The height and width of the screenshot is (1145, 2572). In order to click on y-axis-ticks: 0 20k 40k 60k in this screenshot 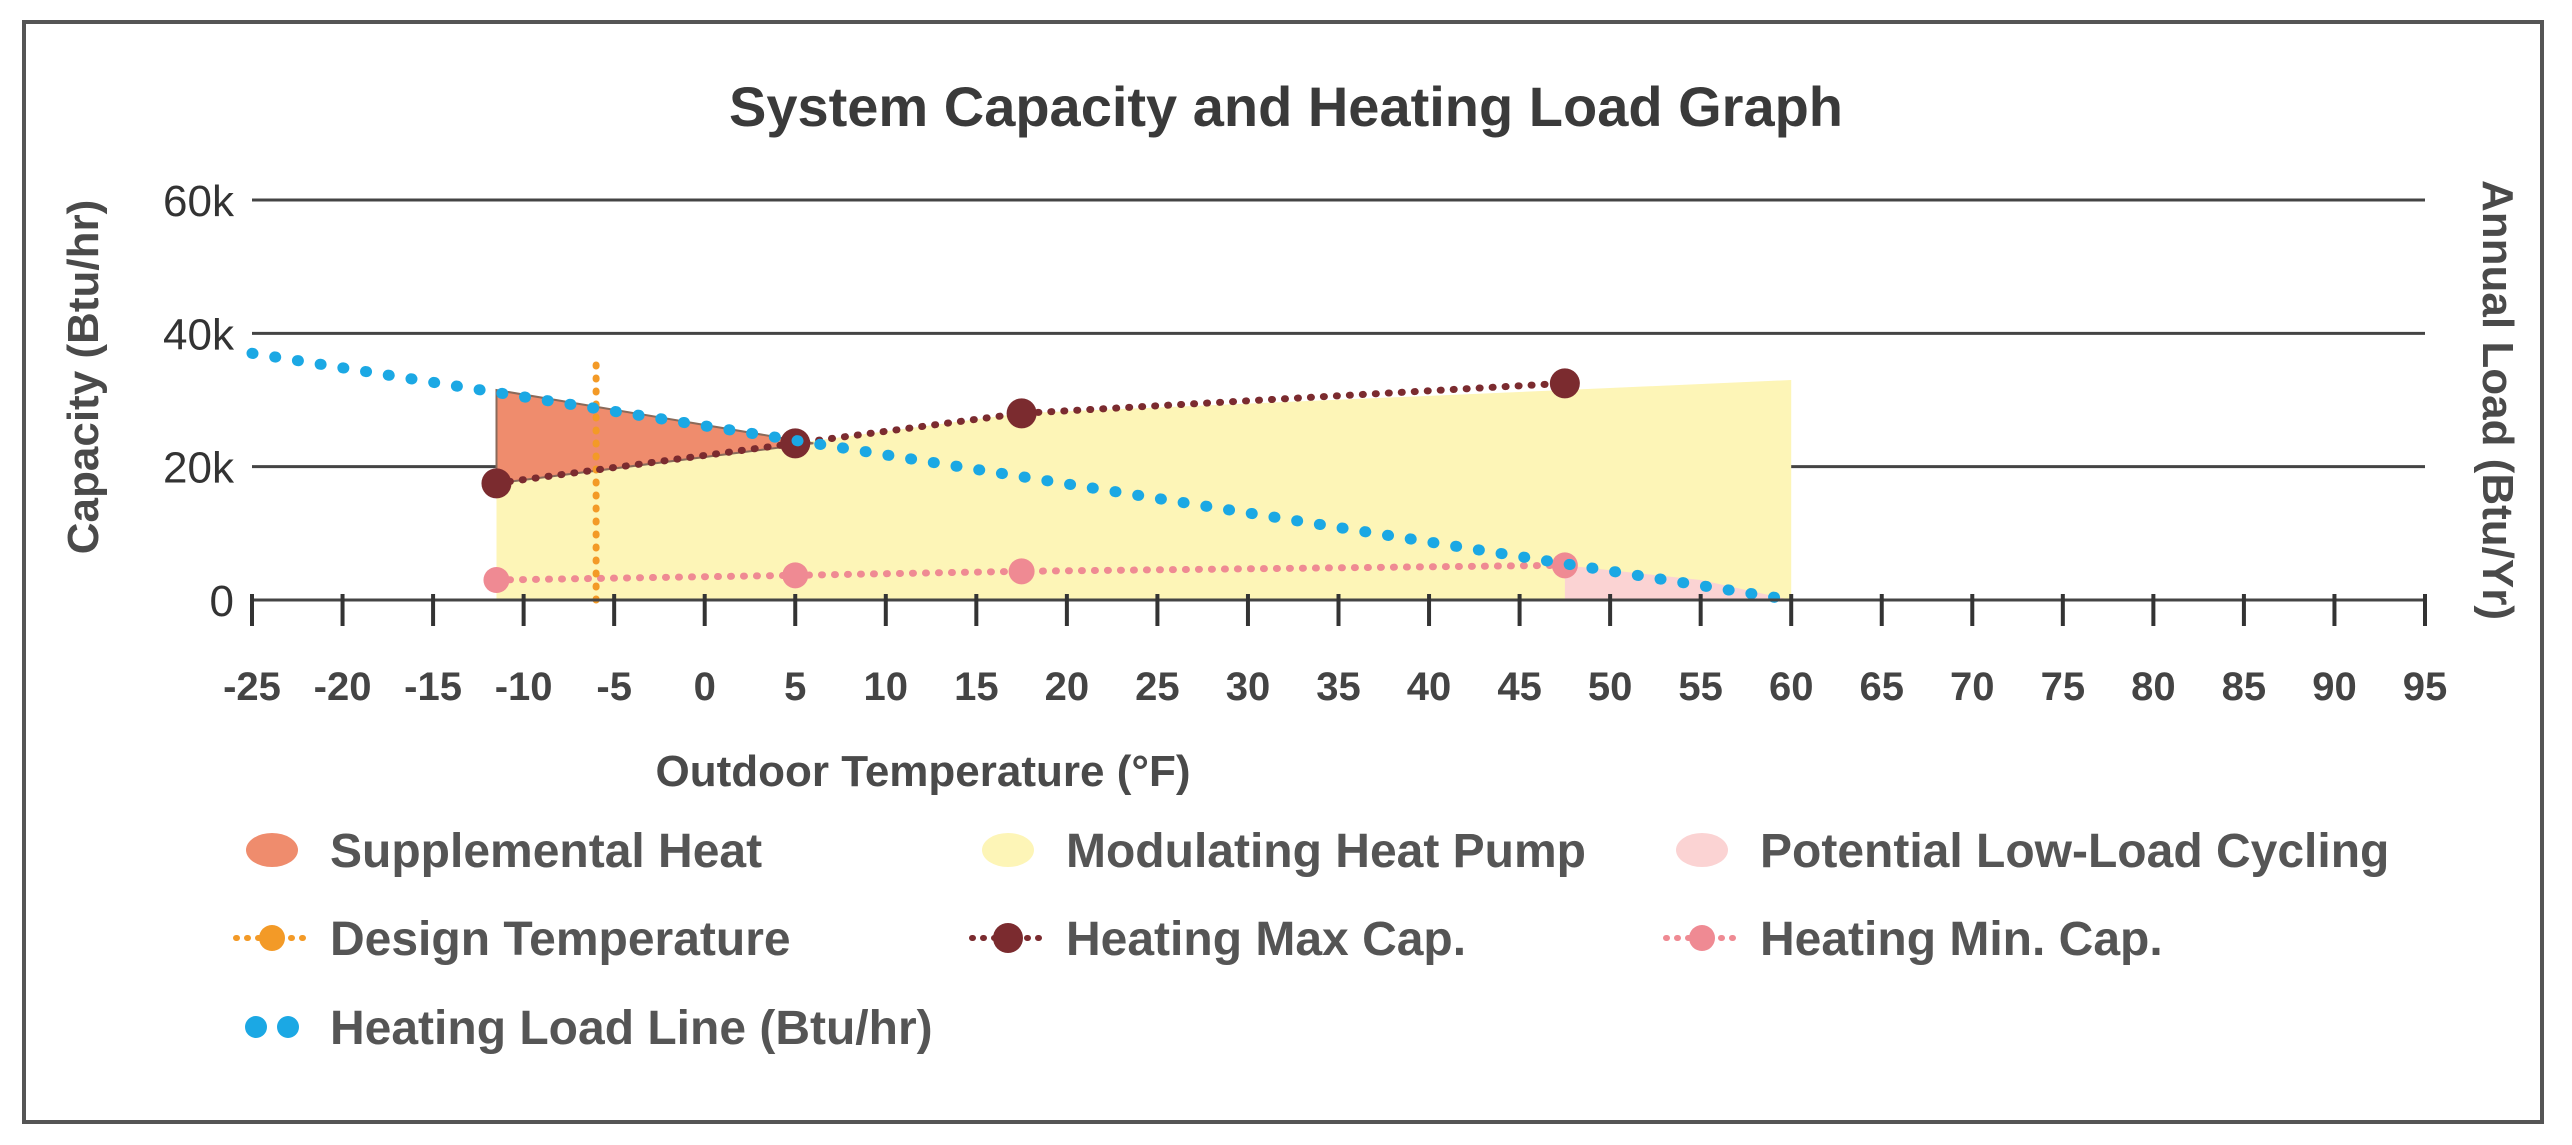, I will do `click(199, 401)`.